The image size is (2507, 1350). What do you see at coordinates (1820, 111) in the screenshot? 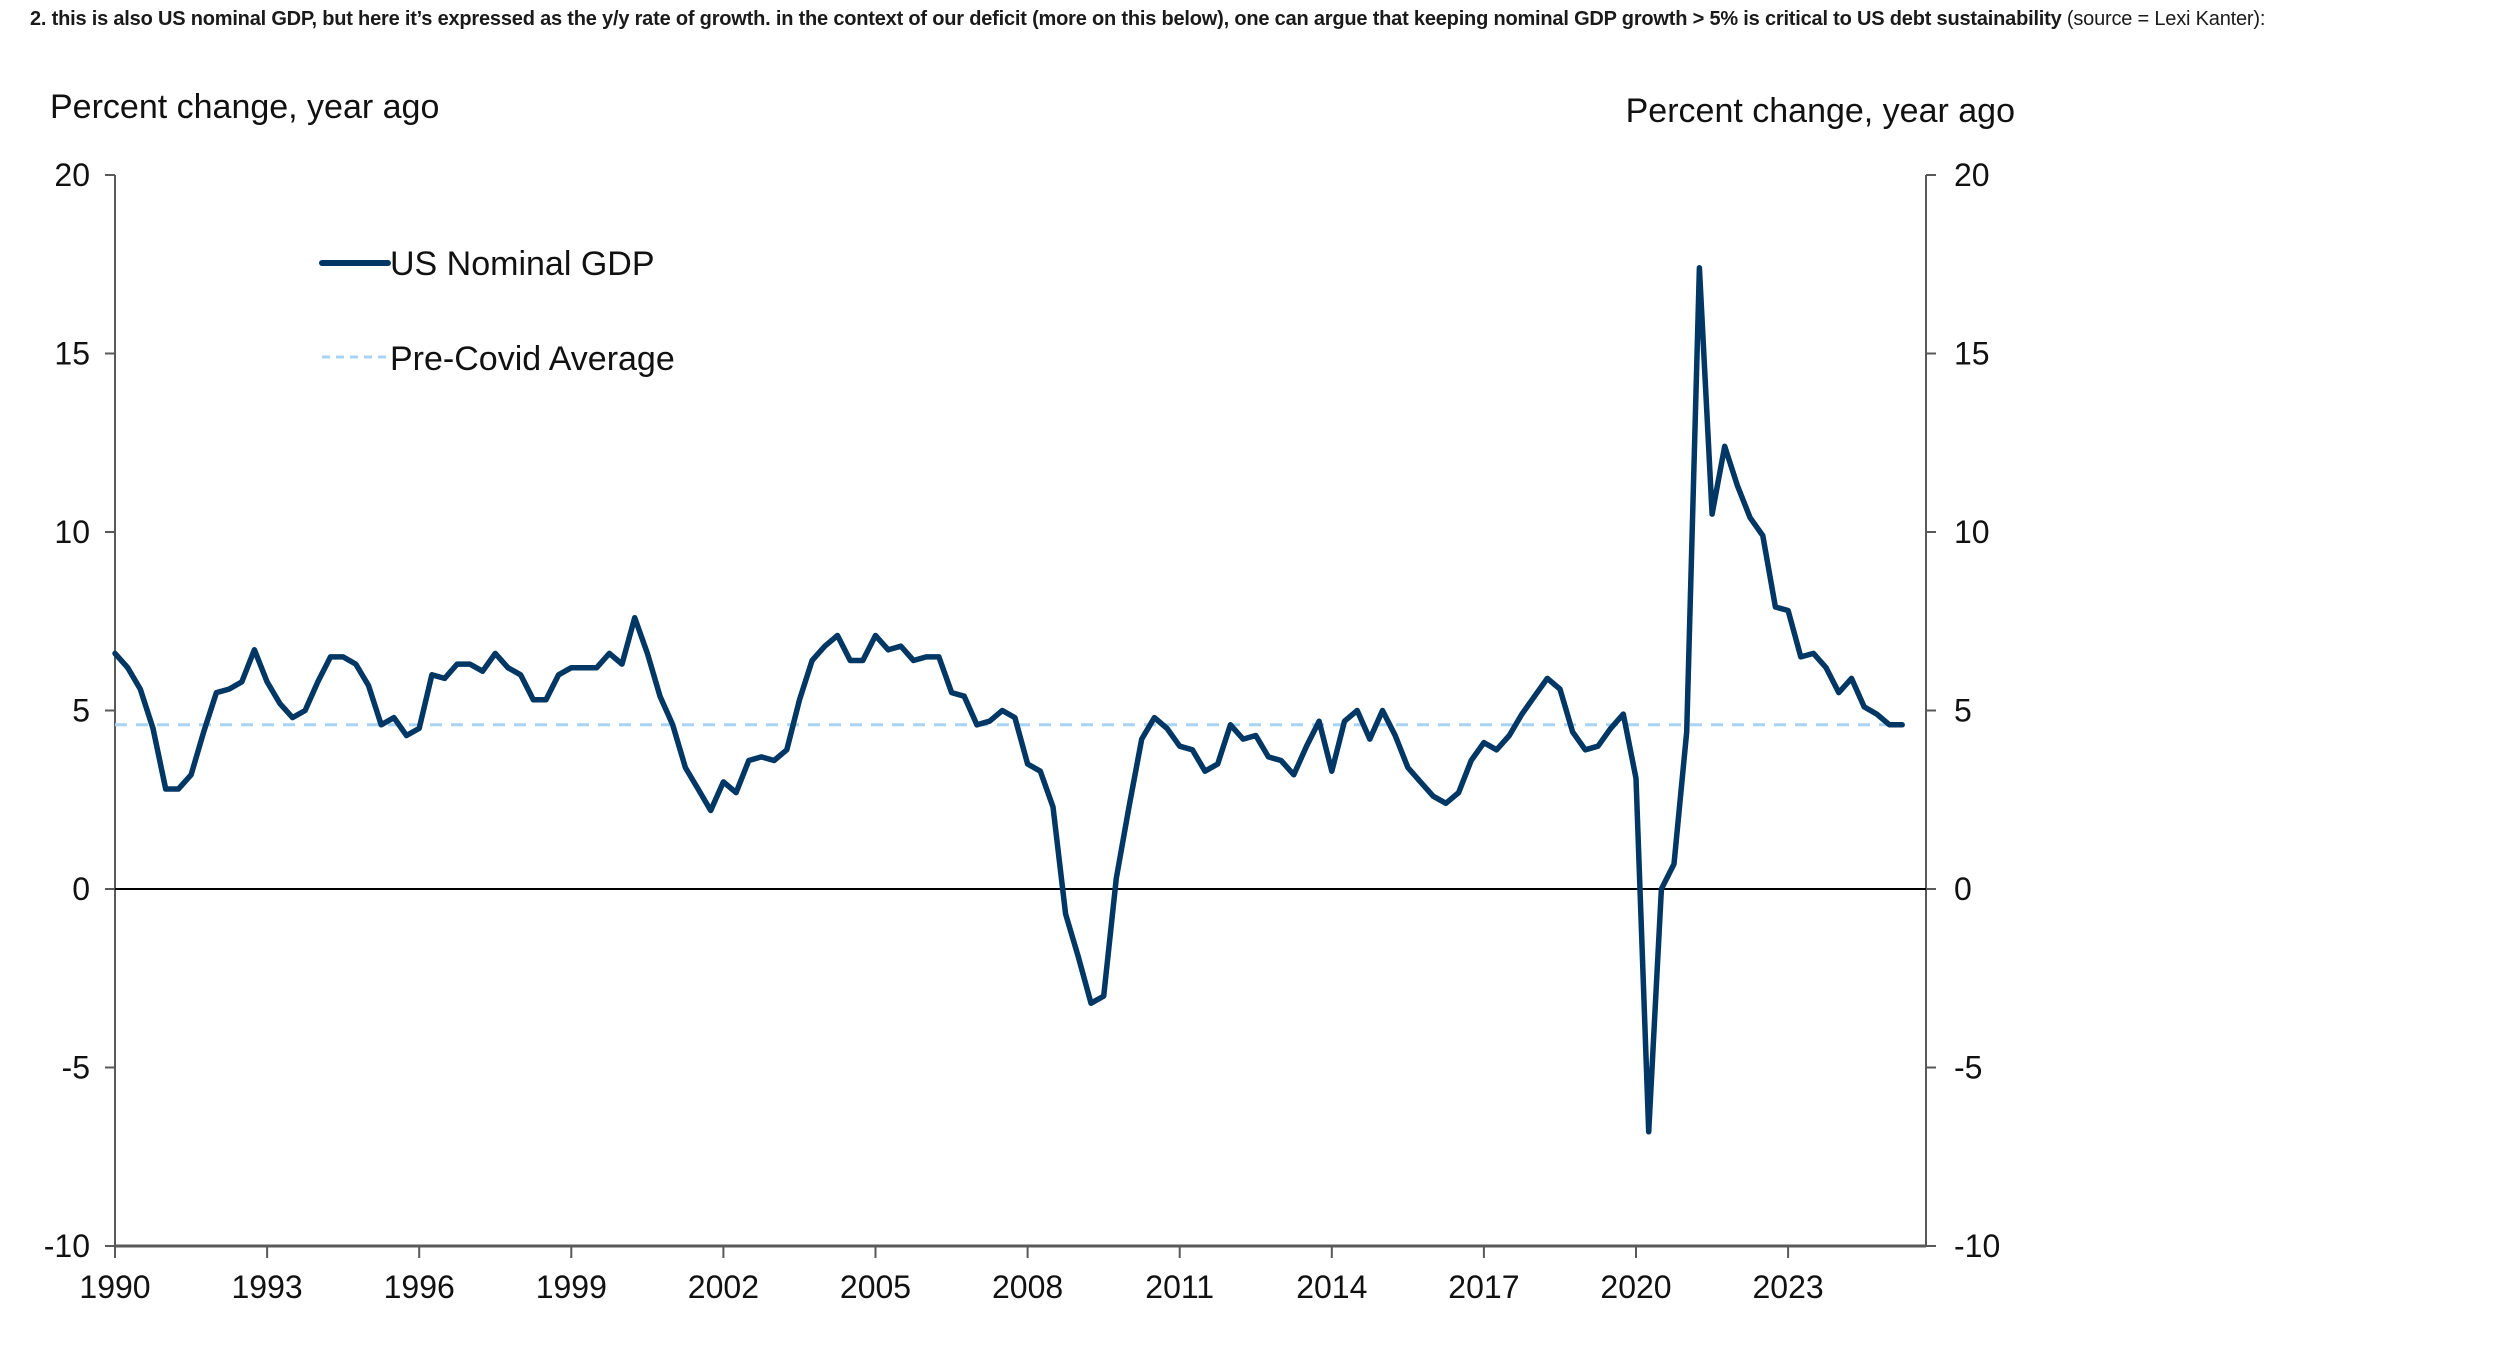
I see `y-axis-title-right: Percent change, year ago` at bounding box center [1820, 111].